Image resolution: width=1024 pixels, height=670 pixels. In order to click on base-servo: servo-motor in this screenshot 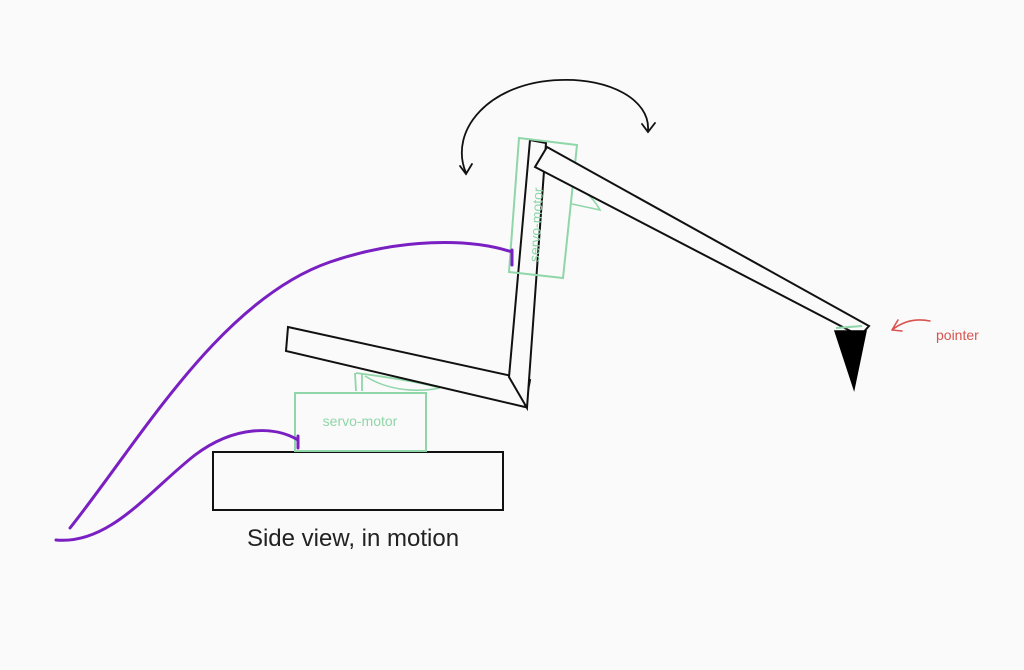, I will do `click(367, 412)`.